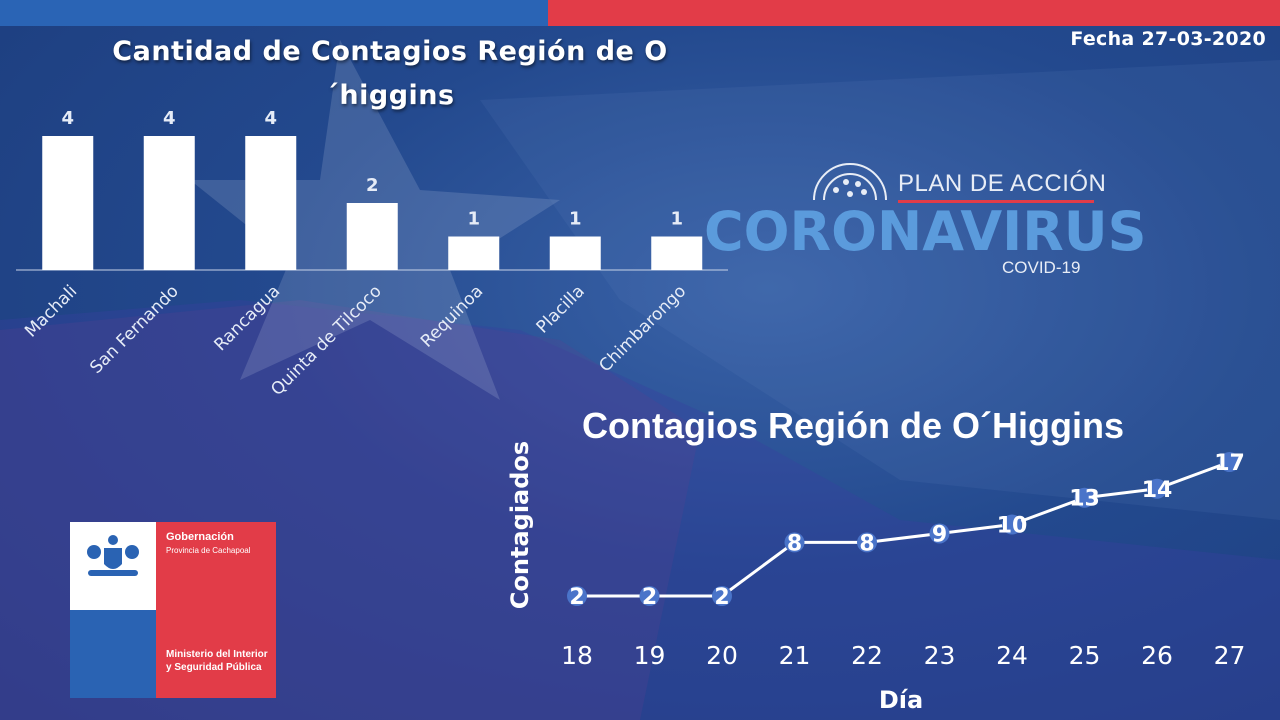 This screenshot has width=1280, height=720. Describe the element at coordinates (1012, 655) in the screenshot. I see `x-tick-label: 24` at that location.